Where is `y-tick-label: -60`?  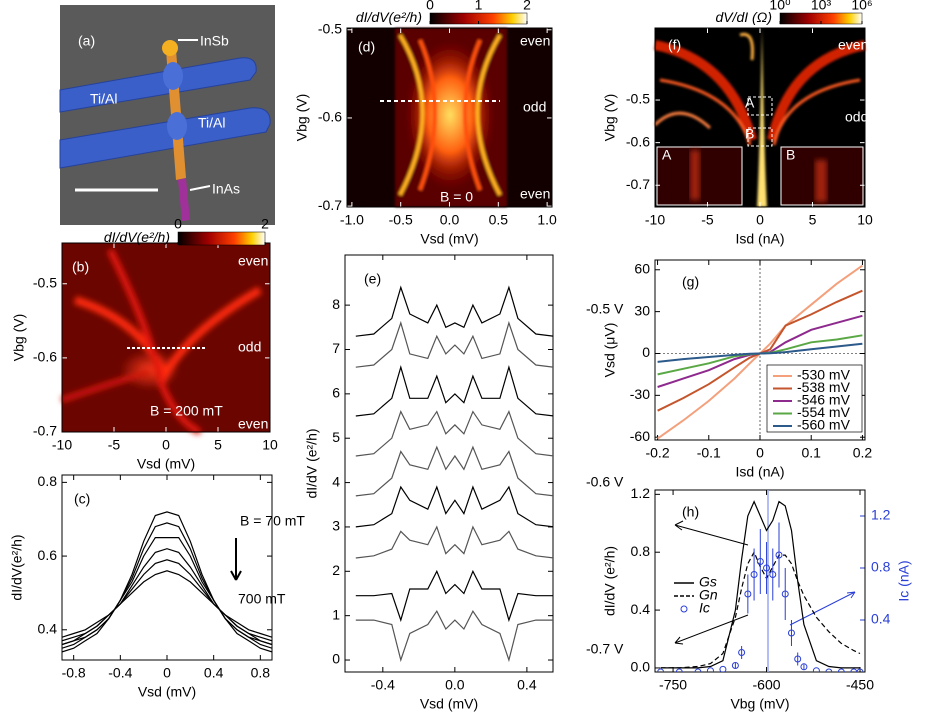 y-tick-label: -60 is located at coordinates (640, 436).